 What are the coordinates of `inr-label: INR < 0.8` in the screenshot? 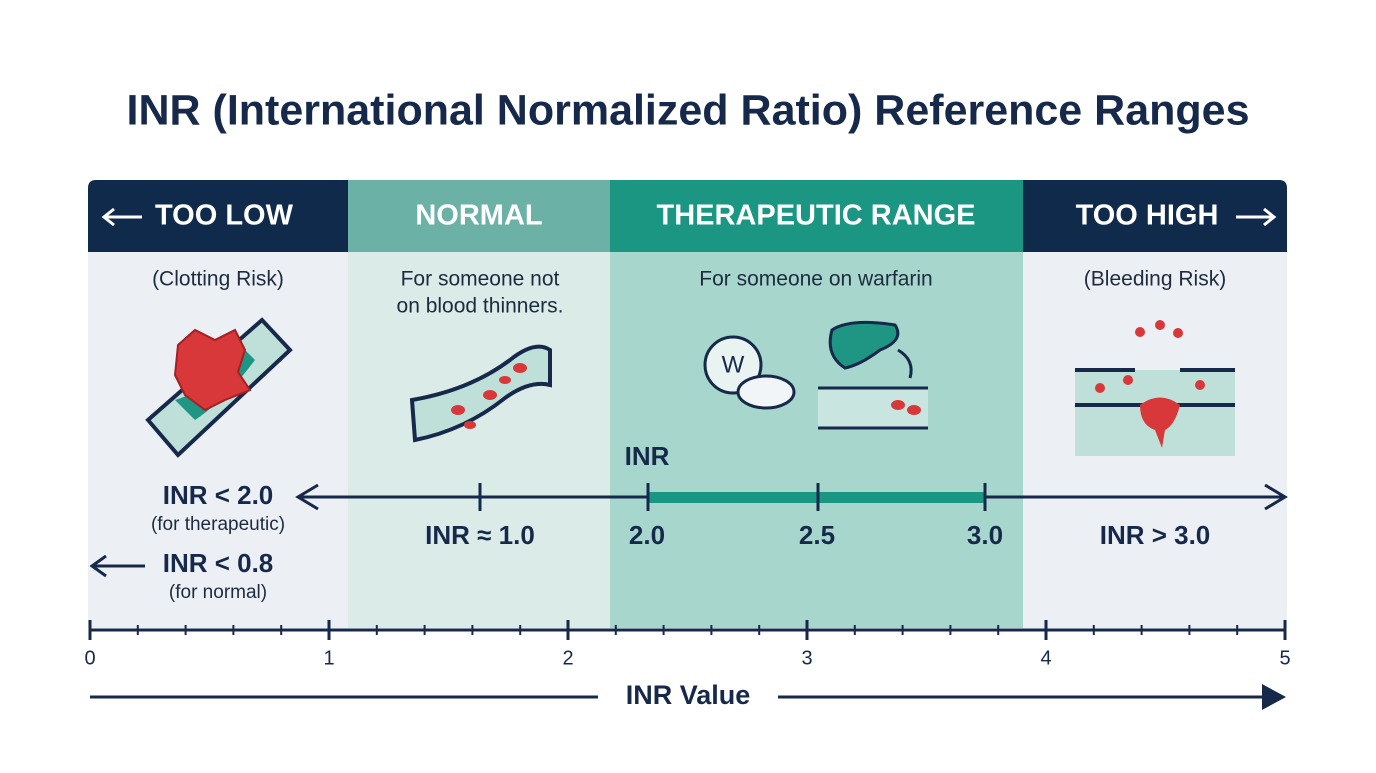 It's located at (218, 563).